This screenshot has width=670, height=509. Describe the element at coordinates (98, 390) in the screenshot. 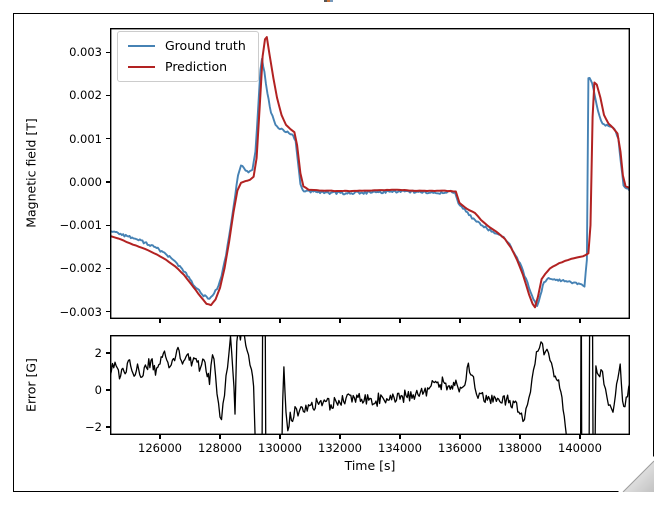

I see `y-tick-label: 0` at that location.